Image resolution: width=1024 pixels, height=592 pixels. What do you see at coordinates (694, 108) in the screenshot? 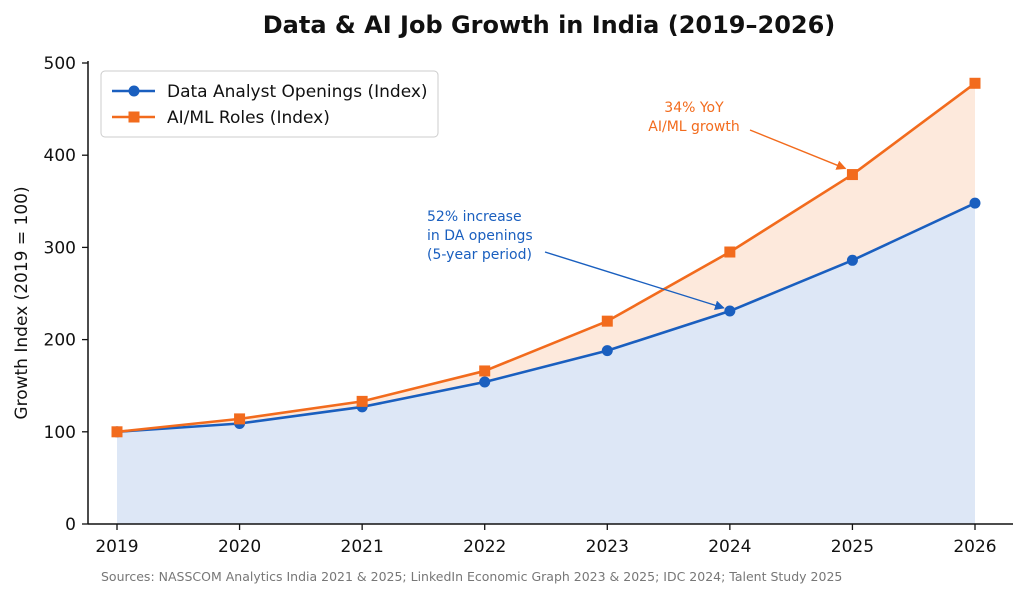
I see `annotation-text: 34% YoY` at bounding box center [694, 108].